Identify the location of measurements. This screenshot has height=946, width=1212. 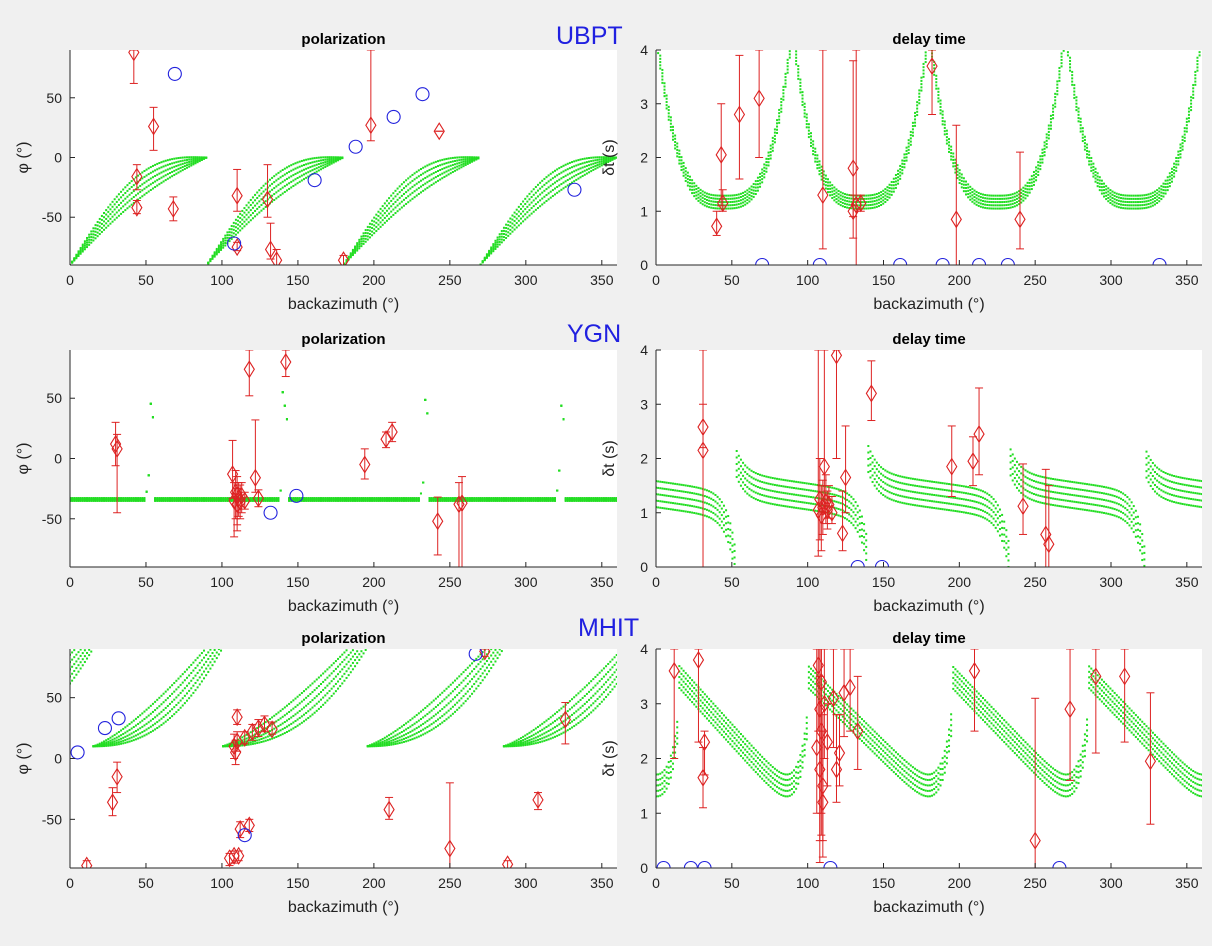
(288, 458).